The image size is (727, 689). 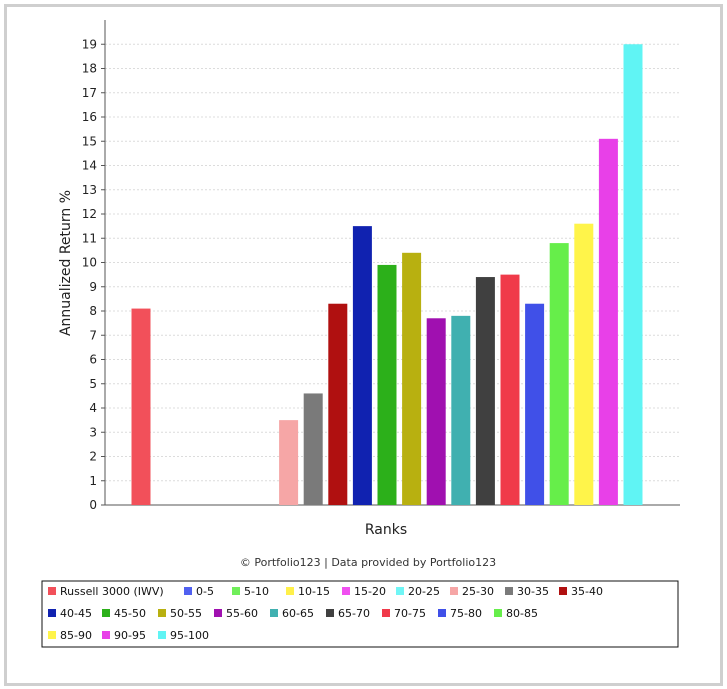 What do you see at coordinates (66, 263) in the screenshot?
I see `y-axis-title: Annualized Return %` at bounding box center [66, 263].